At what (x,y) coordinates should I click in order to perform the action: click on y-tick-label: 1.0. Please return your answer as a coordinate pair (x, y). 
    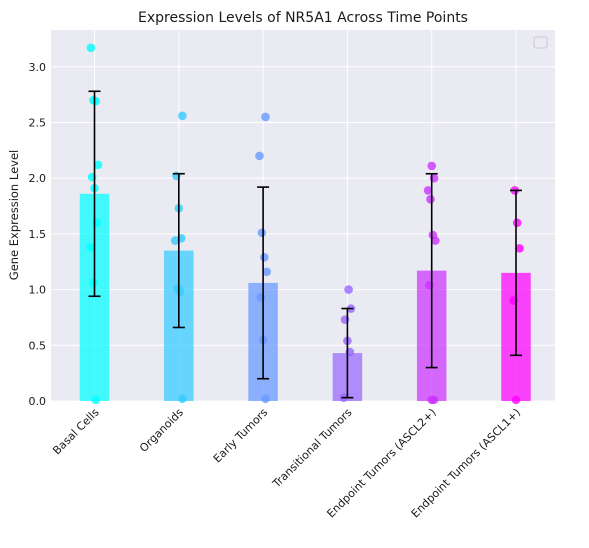
    Looking at the image, I should click on (38, 290).